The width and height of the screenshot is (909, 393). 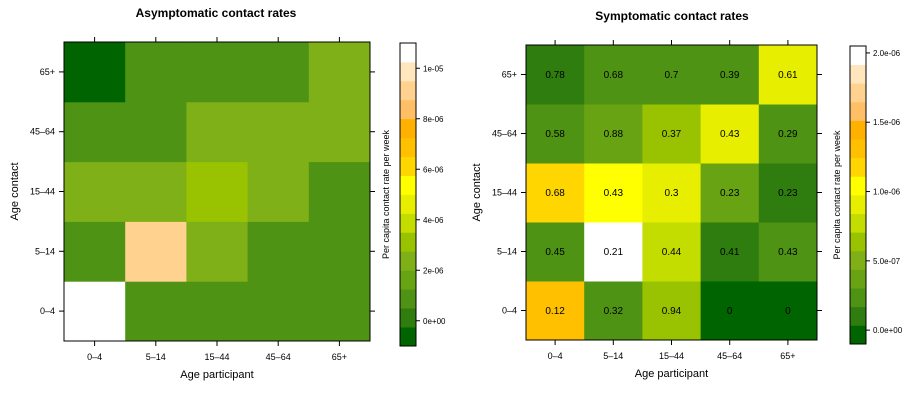 What do you see at coordinates (216, 375) in the screenshot?
I see `chart1-x-axis-label: Age participant` at bounding box center [216, 375].